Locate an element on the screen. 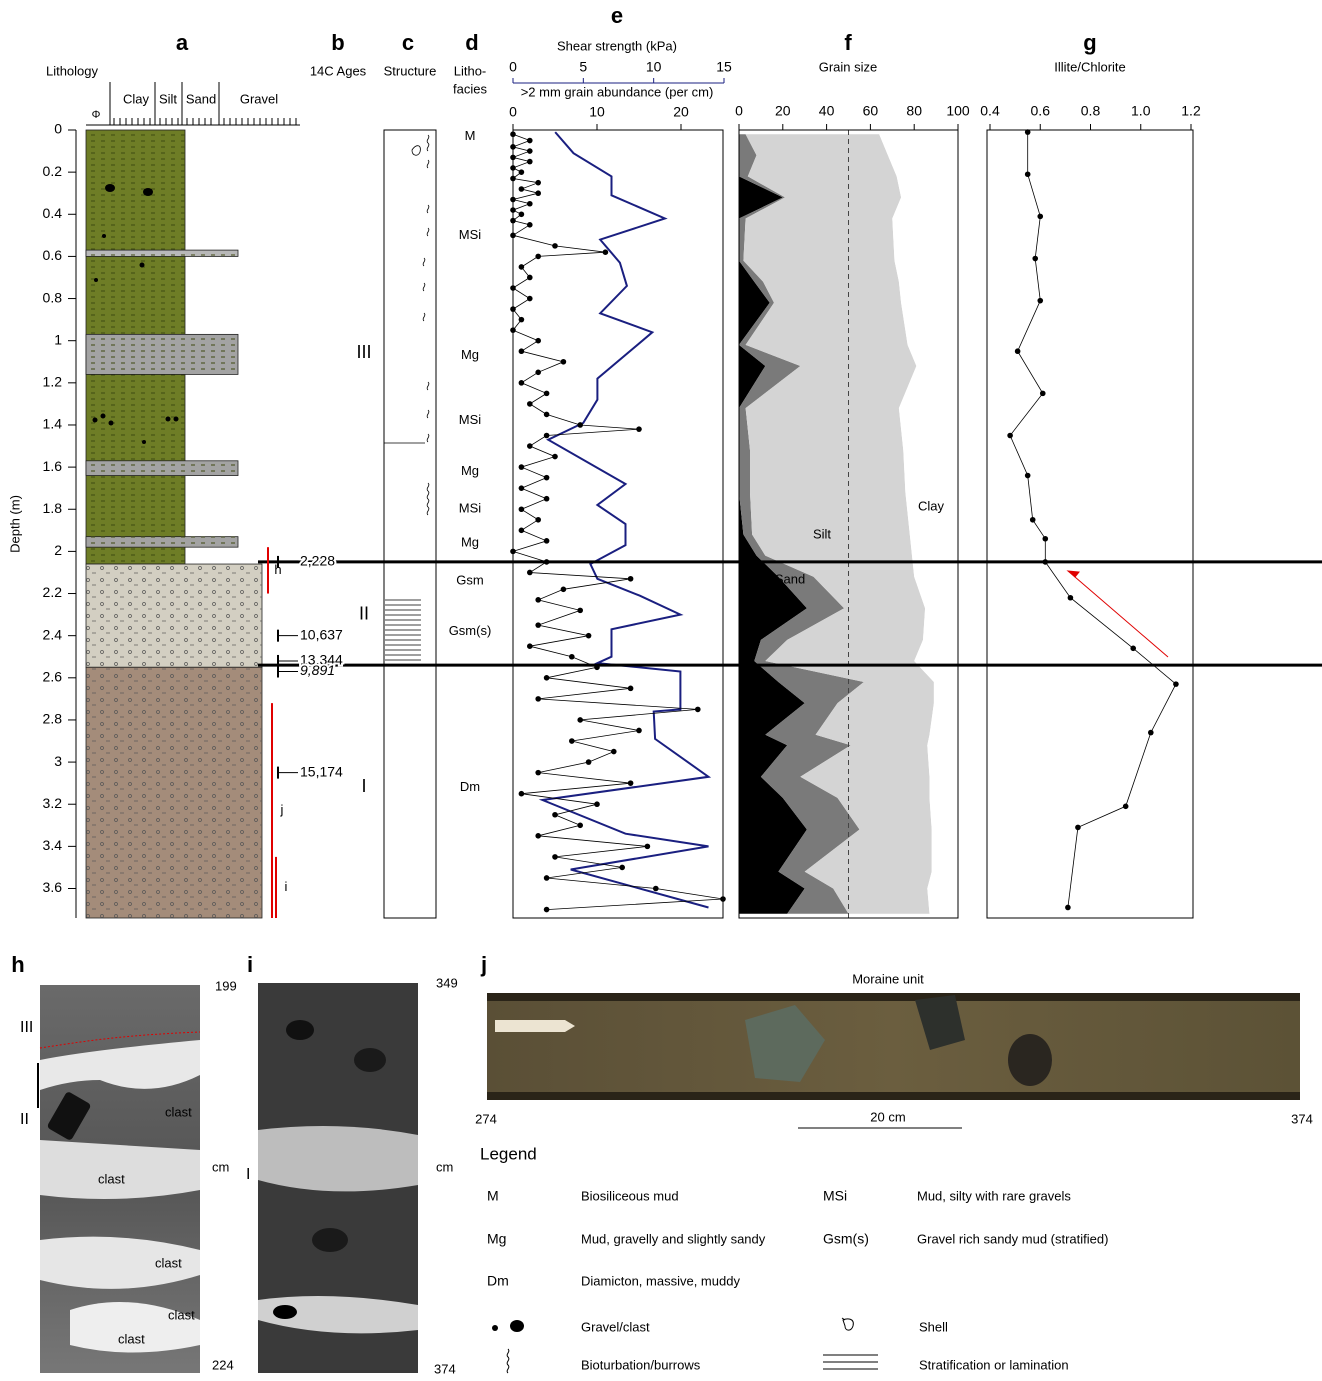 This screenshot has width=1322, height=1381. y-tick-label: 0 is located at coordinates (58, 129).